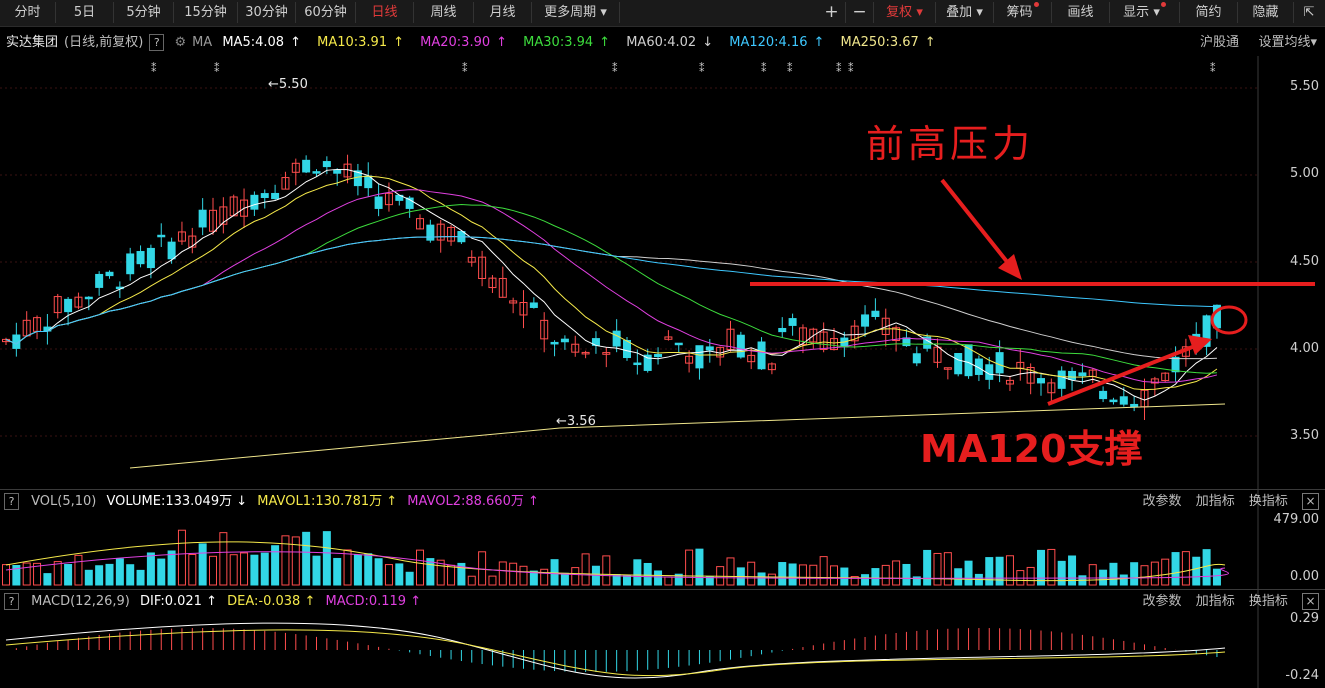  What do you see at coordinates (1287, 43) in the screenshot?
I see `ma-settings-dropdown: 设置均线▾` at bounding box center [1287, 43].